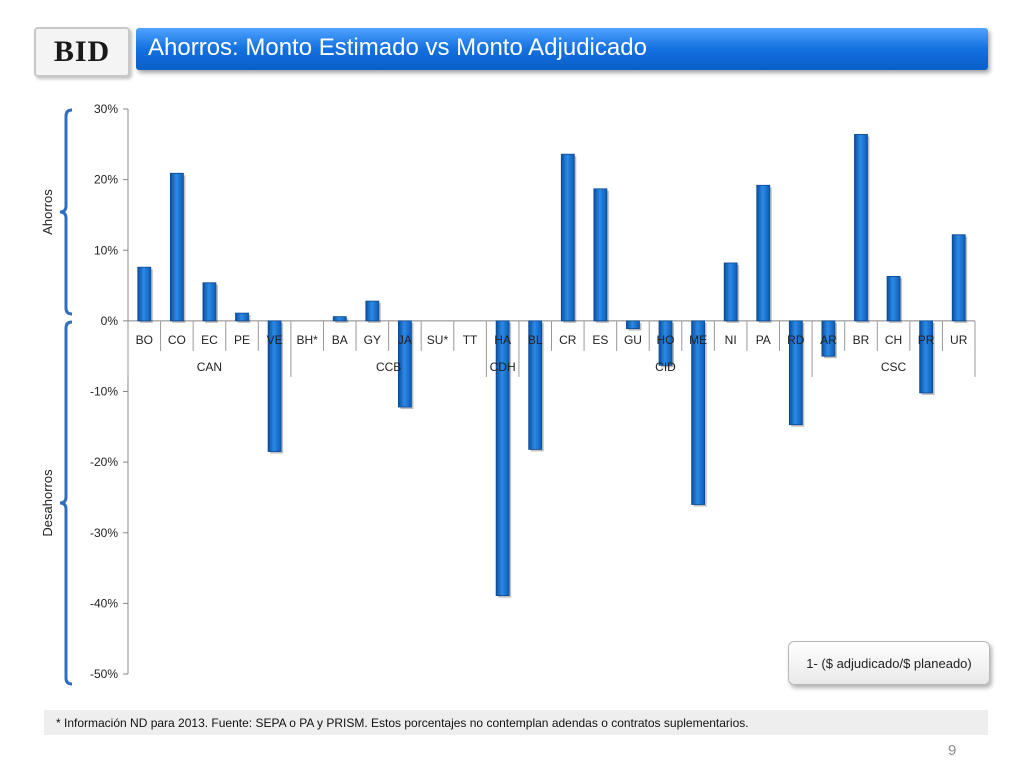 The width and height of the screenshot is (1024, 768). What do you see at coordinates (372, 311) in the screenshot?
I see `bar-gy` at bounding box center [372, 311].